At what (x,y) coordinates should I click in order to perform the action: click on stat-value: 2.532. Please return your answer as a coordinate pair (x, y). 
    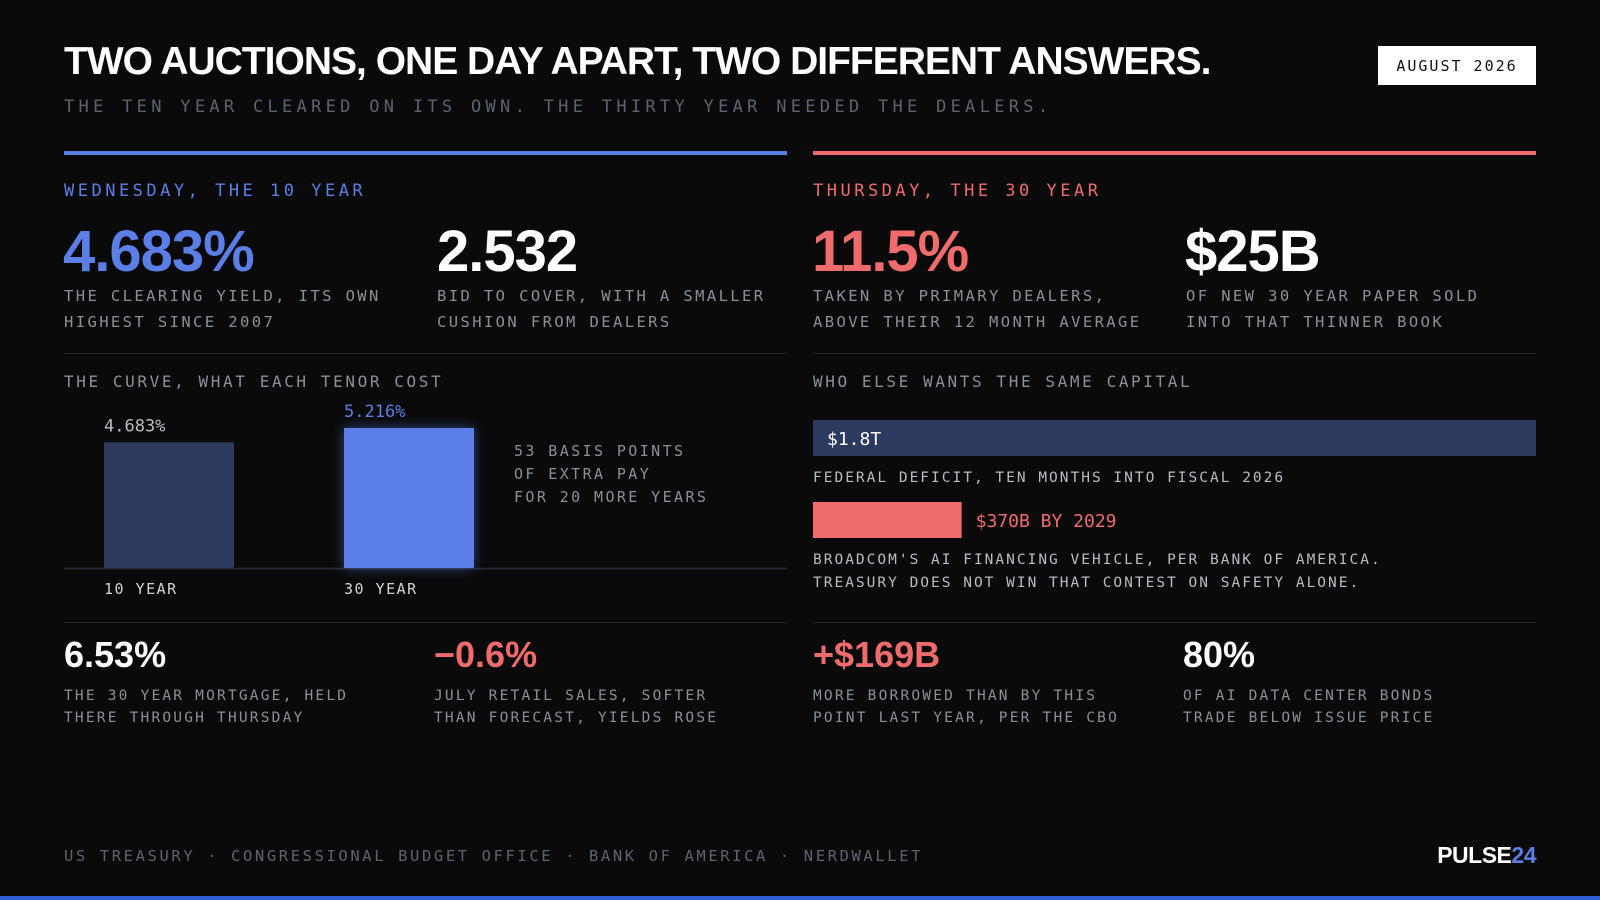
    Looking at the image, I should click on (507, 251).